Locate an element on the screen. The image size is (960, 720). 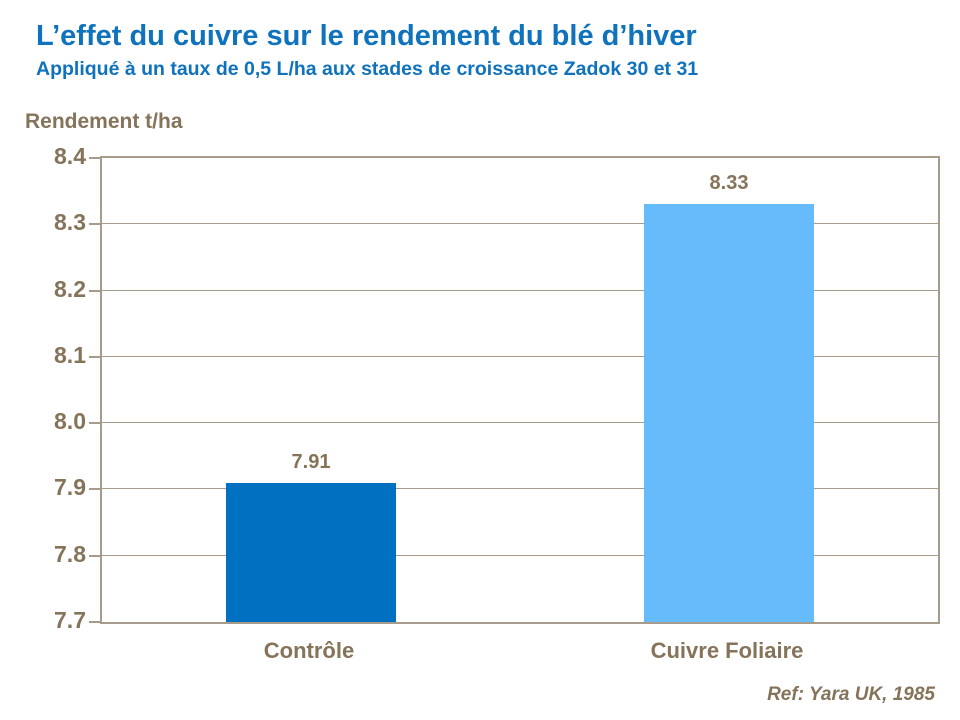
y-tick-label: 7.8 is located at coordinates (70, 554).